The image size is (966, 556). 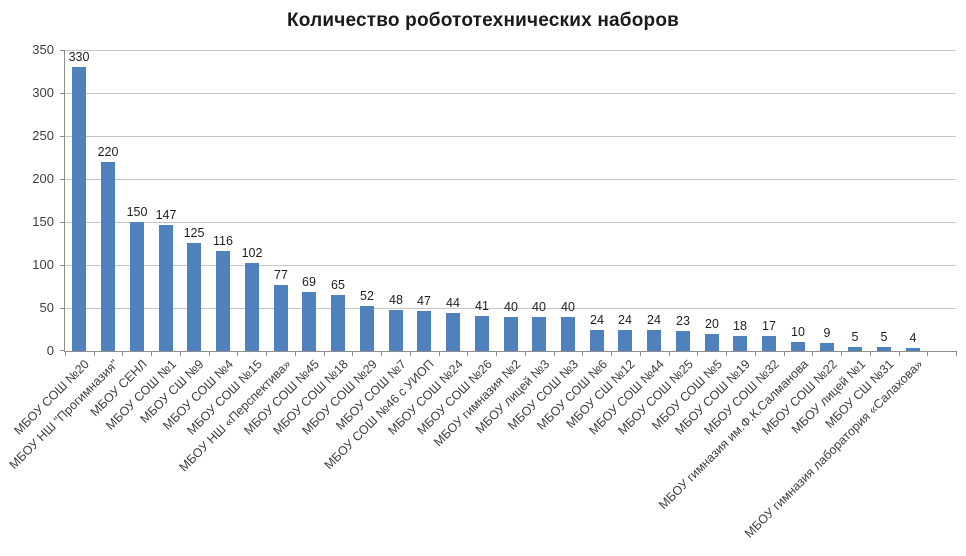 What do you see at coordinates (712, 324) in the screenshot?
I see `bar-value-label: 20` at bounding box center [712, 324].